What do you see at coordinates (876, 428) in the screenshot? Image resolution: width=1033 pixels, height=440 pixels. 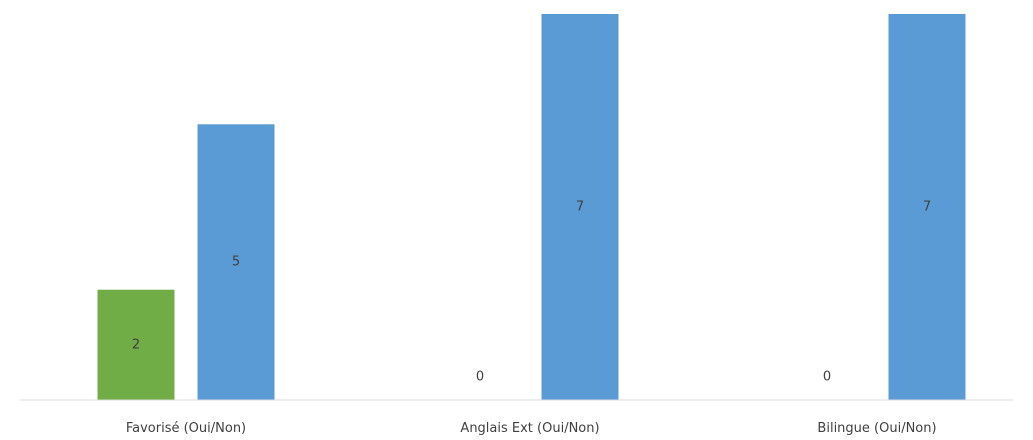 I see `category-label-2: Bilingue (Oui/Non)` at bounding box center [876, 428].